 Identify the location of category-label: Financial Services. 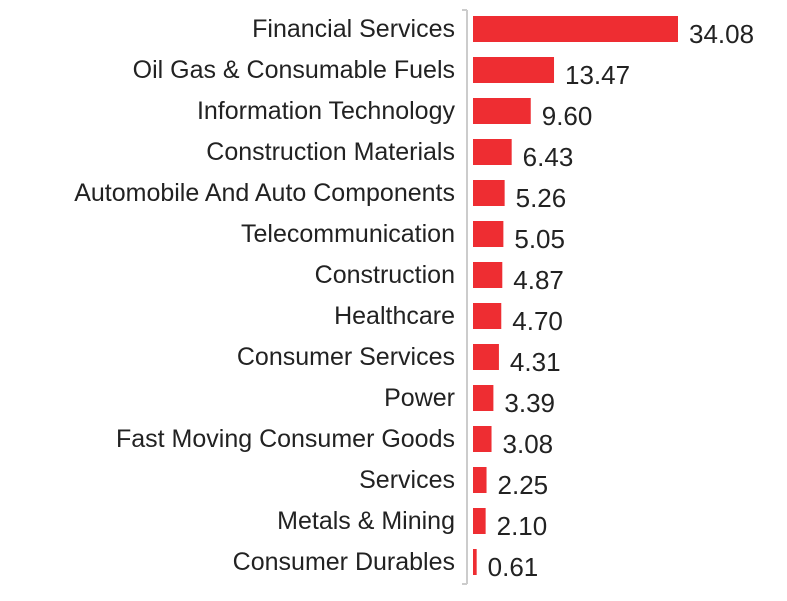
(353, 29).